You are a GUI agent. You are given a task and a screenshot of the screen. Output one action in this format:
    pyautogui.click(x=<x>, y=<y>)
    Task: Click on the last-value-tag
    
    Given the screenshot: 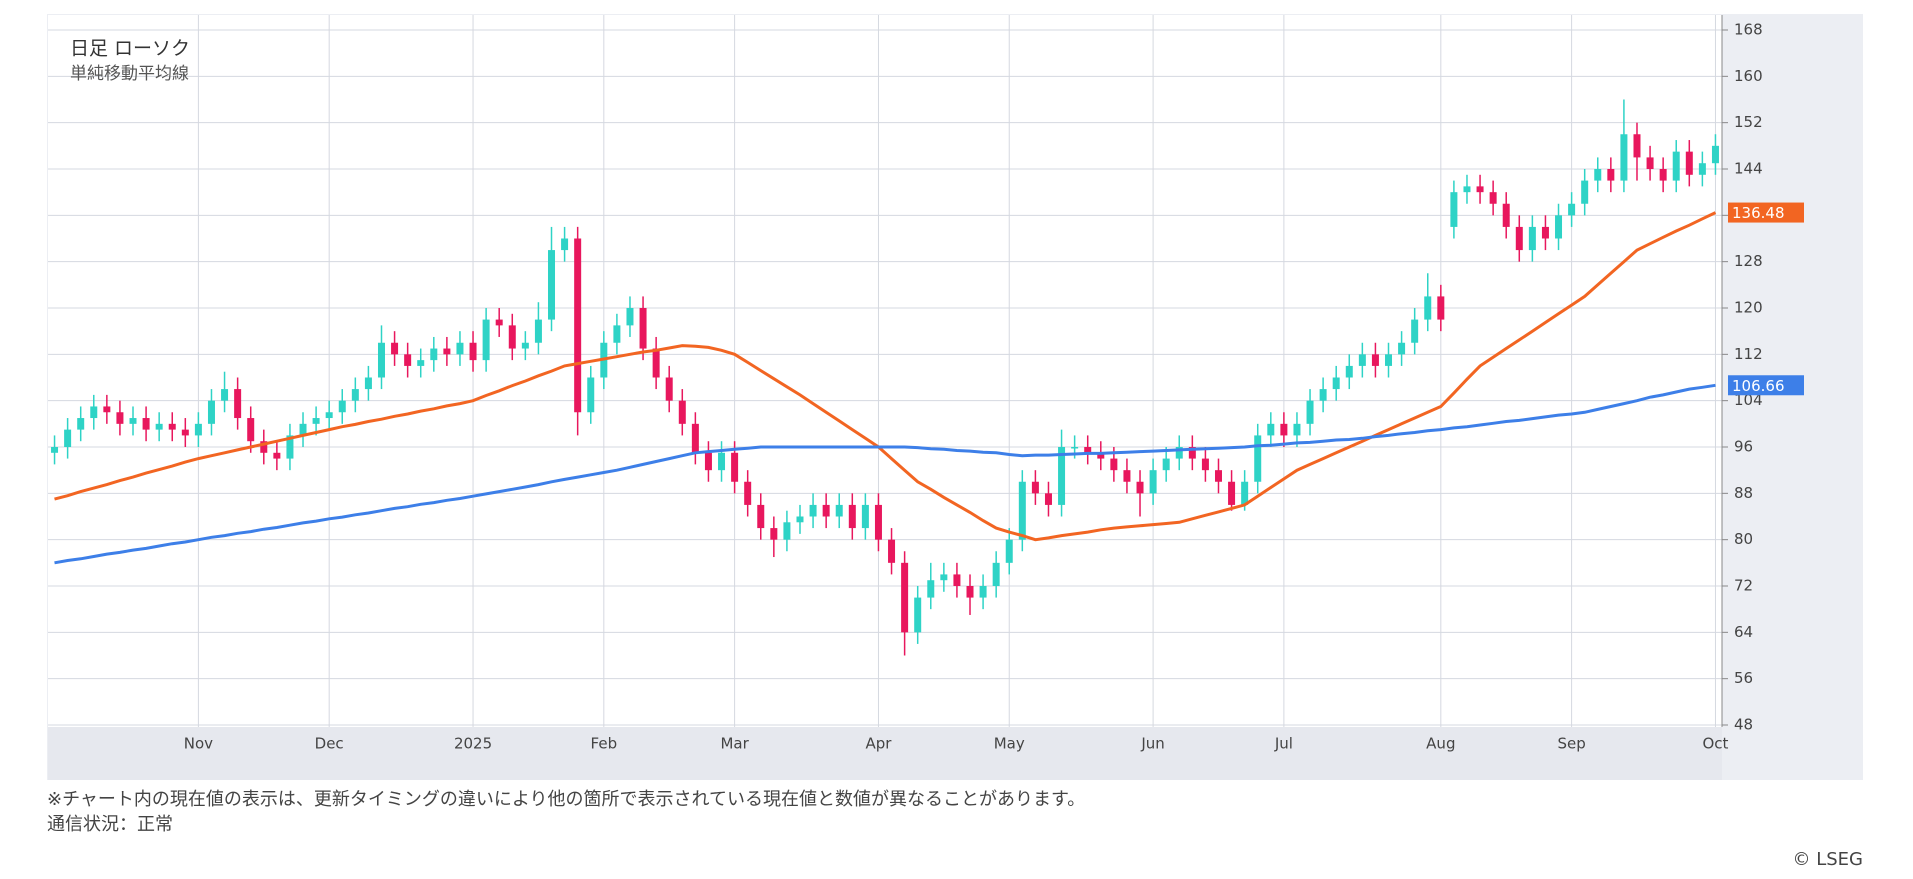 What is the action you would take?
    pyautogui.click(x=1766, y=385)
    